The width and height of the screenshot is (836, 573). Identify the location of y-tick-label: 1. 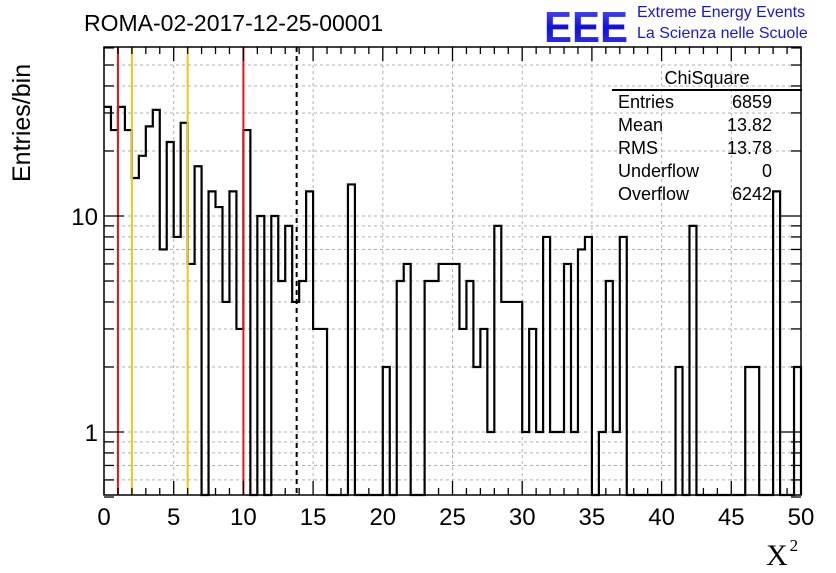
(91, 433).